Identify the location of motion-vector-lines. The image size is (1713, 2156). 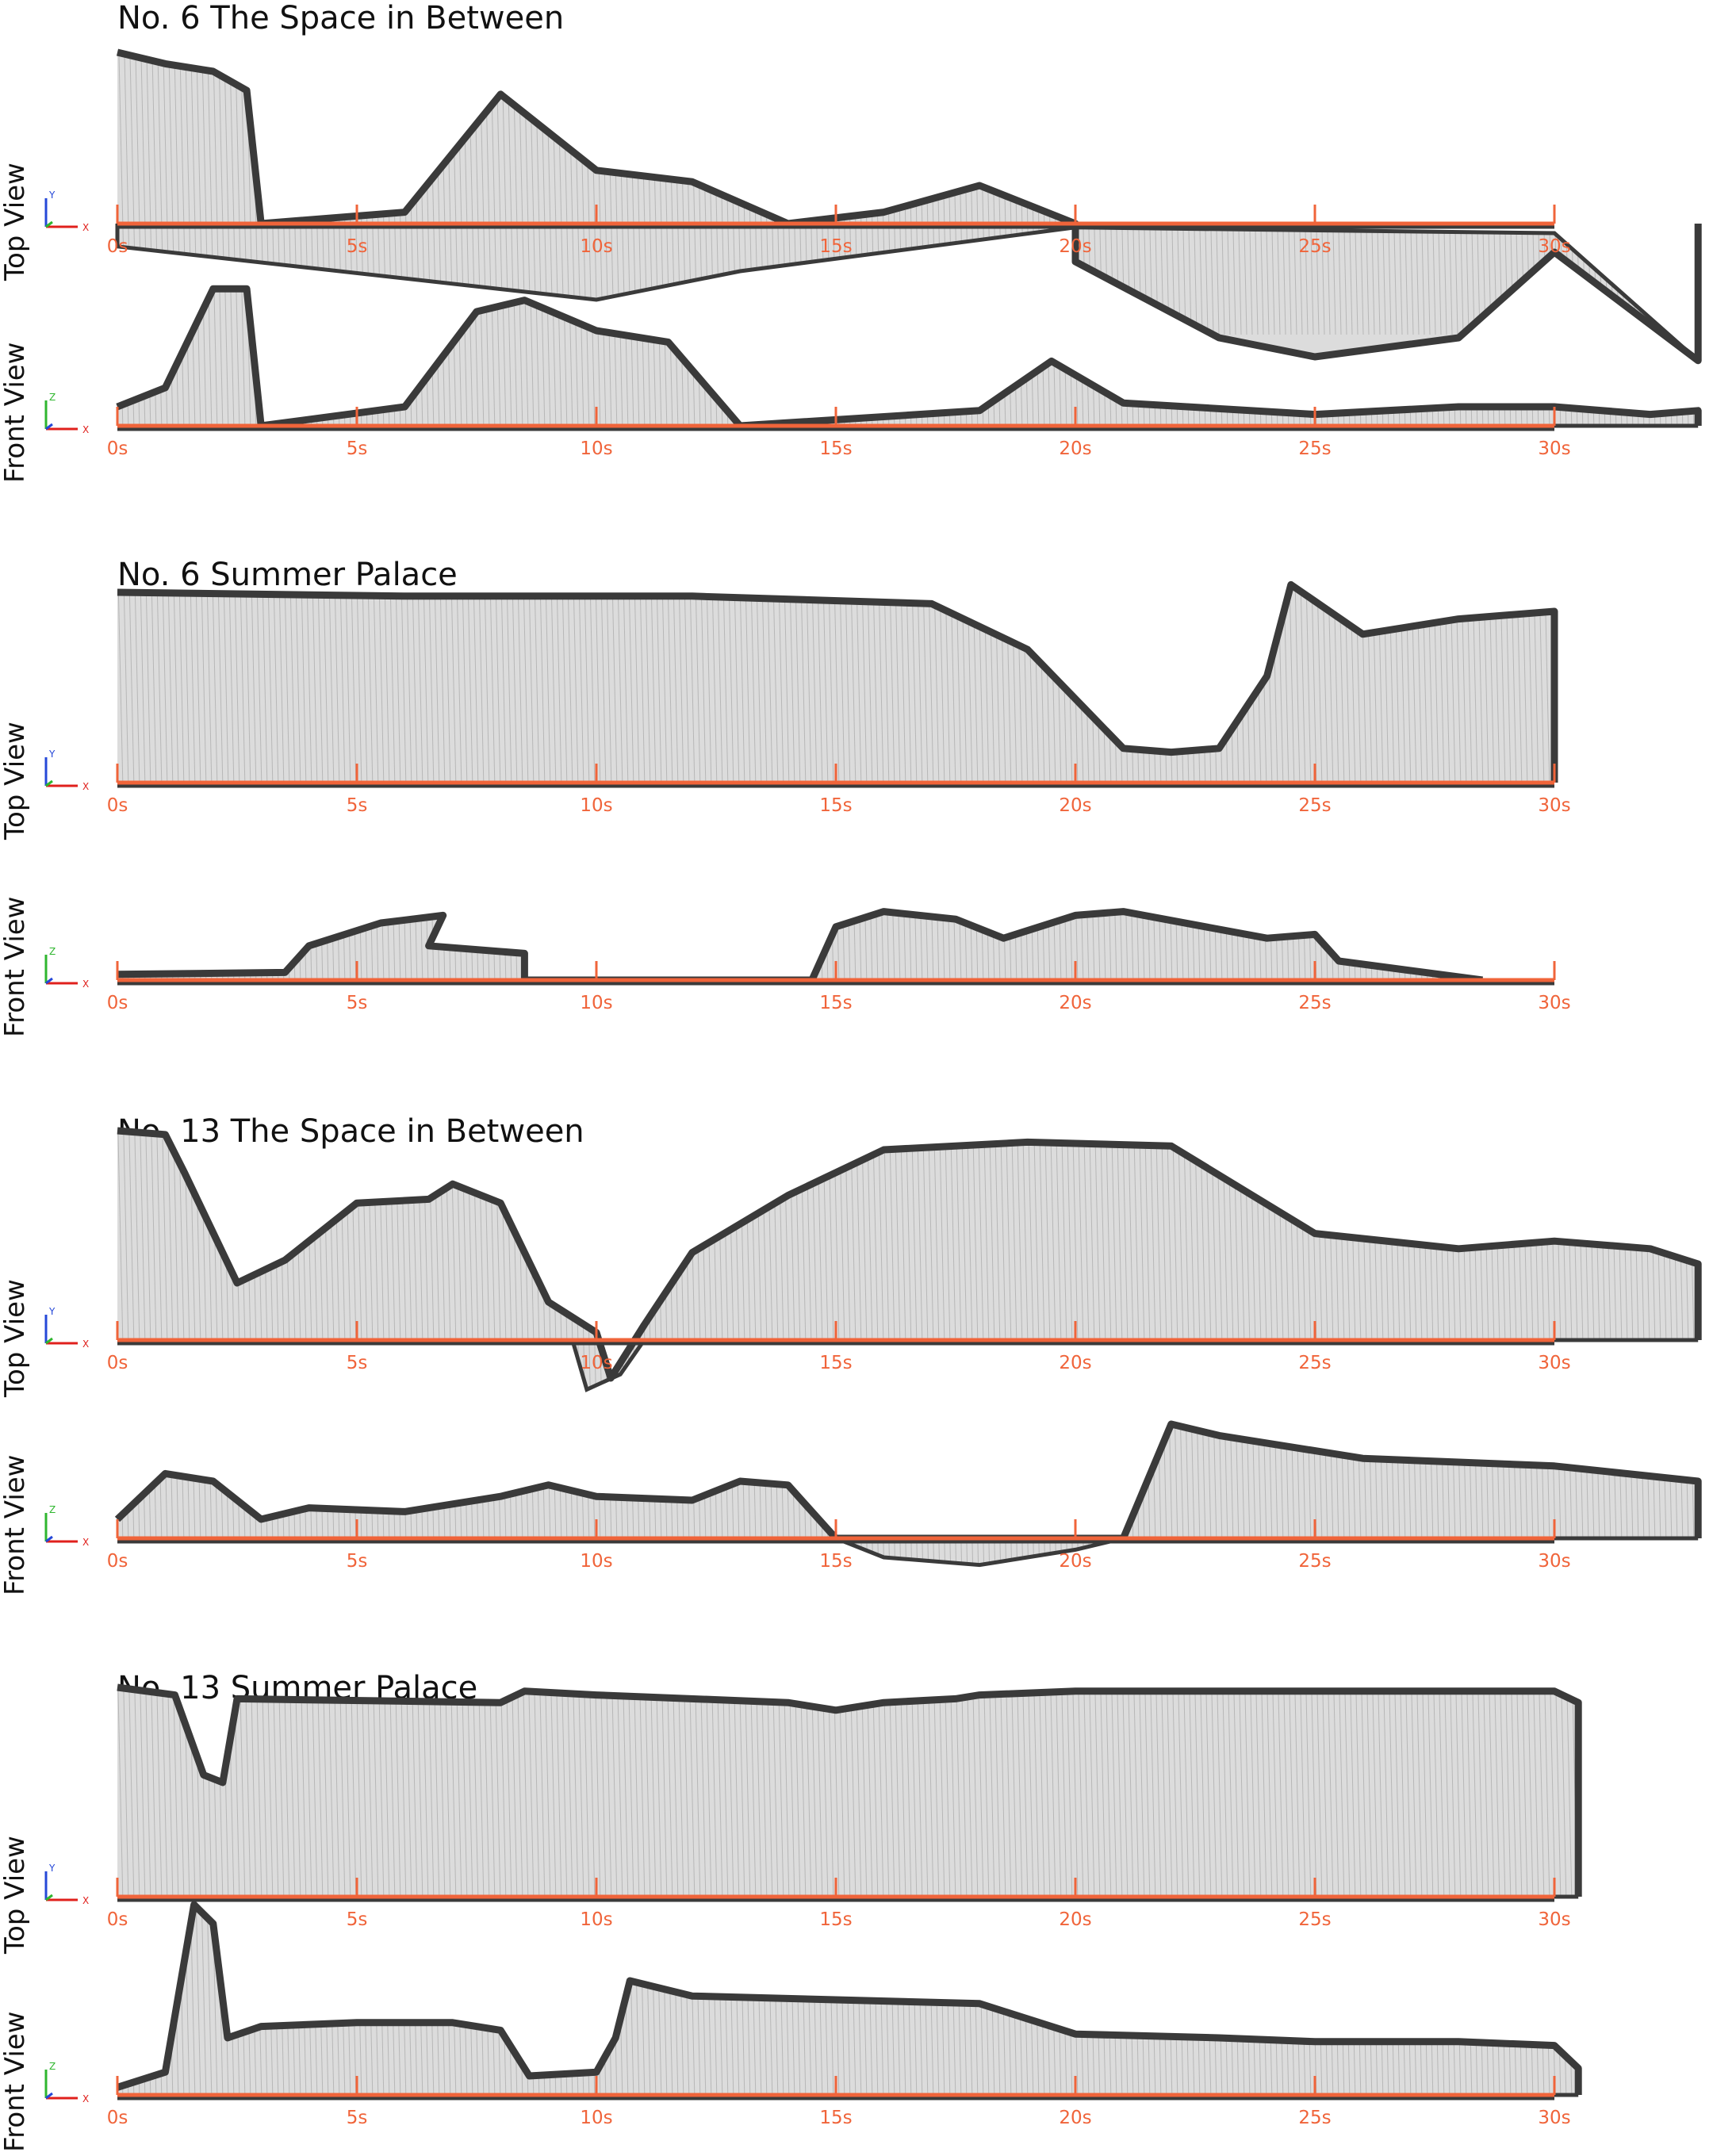
(848, 1792).